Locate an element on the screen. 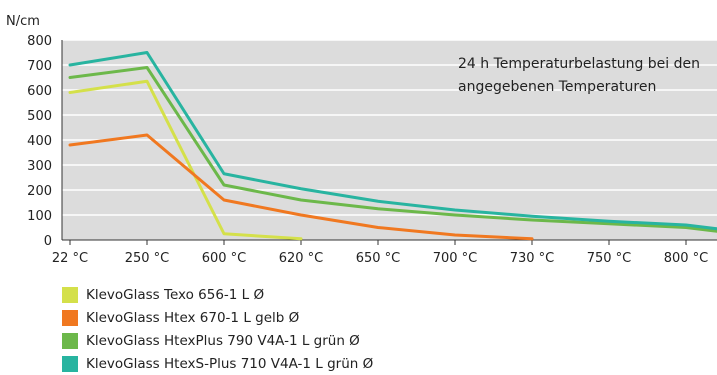 The image size is (717, 375). series-line is located at coordinates (185, 160).